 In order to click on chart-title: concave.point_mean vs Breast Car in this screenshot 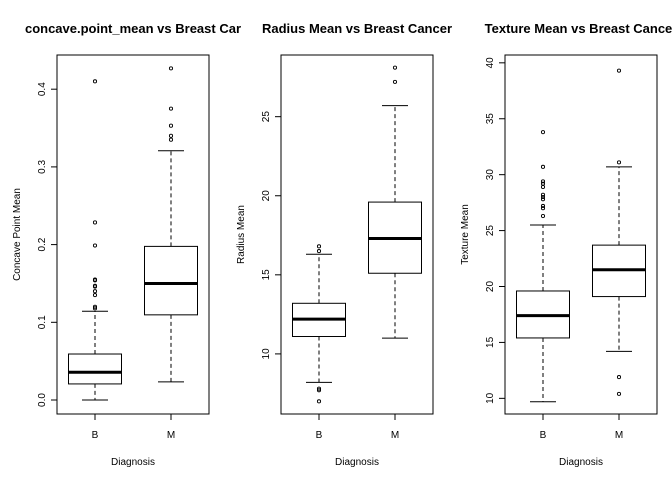, I will do `click(133, 28)`.